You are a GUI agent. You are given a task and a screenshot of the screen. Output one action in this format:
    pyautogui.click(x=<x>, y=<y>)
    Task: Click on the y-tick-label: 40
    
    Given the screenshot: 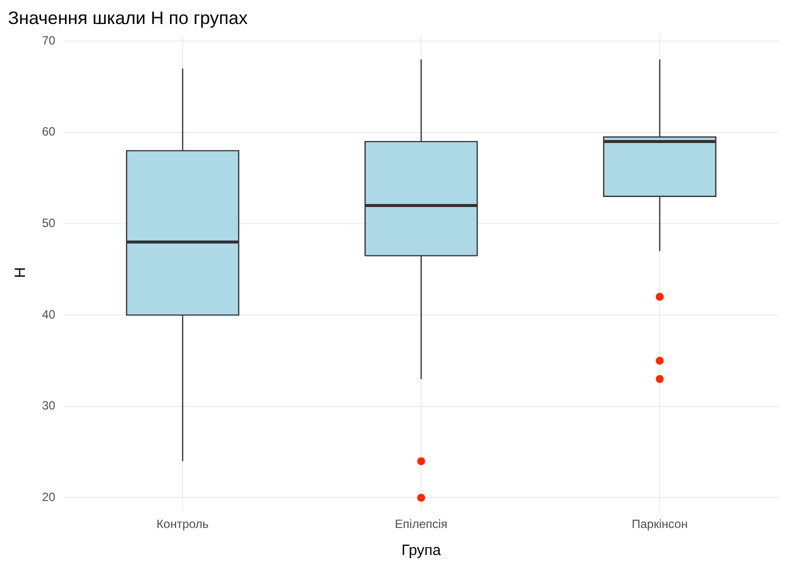 What is the action you would take?
    pyautogui.click(x=49, y=314)
    